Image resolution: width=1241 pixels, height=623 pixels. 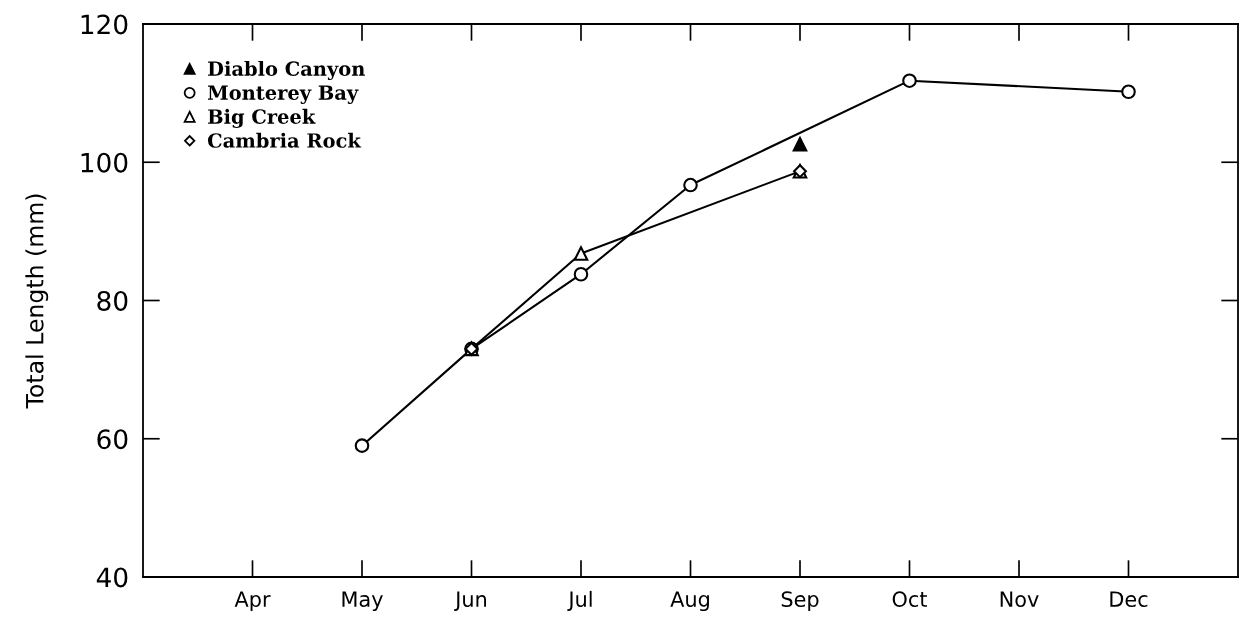 What do you see at coordinates (252, 601) in the screenshot?
I see `x-tick-label: Apr` at bounding box center [252, 601].